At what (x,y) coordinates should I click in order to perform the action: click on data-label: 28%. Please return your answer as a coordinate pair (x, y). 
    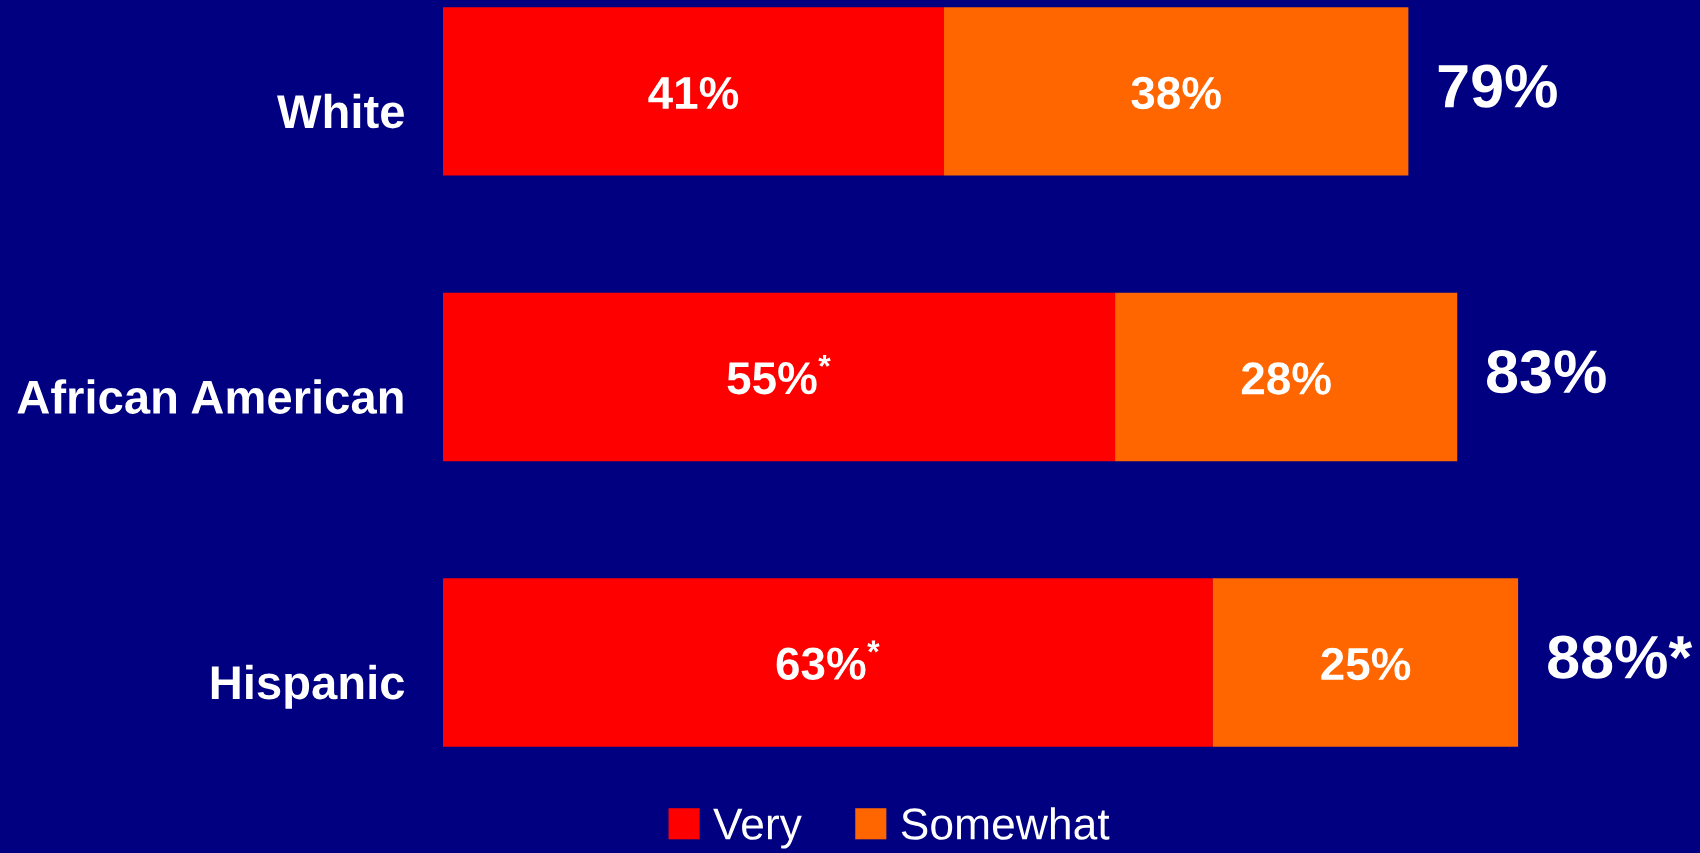
    Looking at the image, I should click on (1286, 378).